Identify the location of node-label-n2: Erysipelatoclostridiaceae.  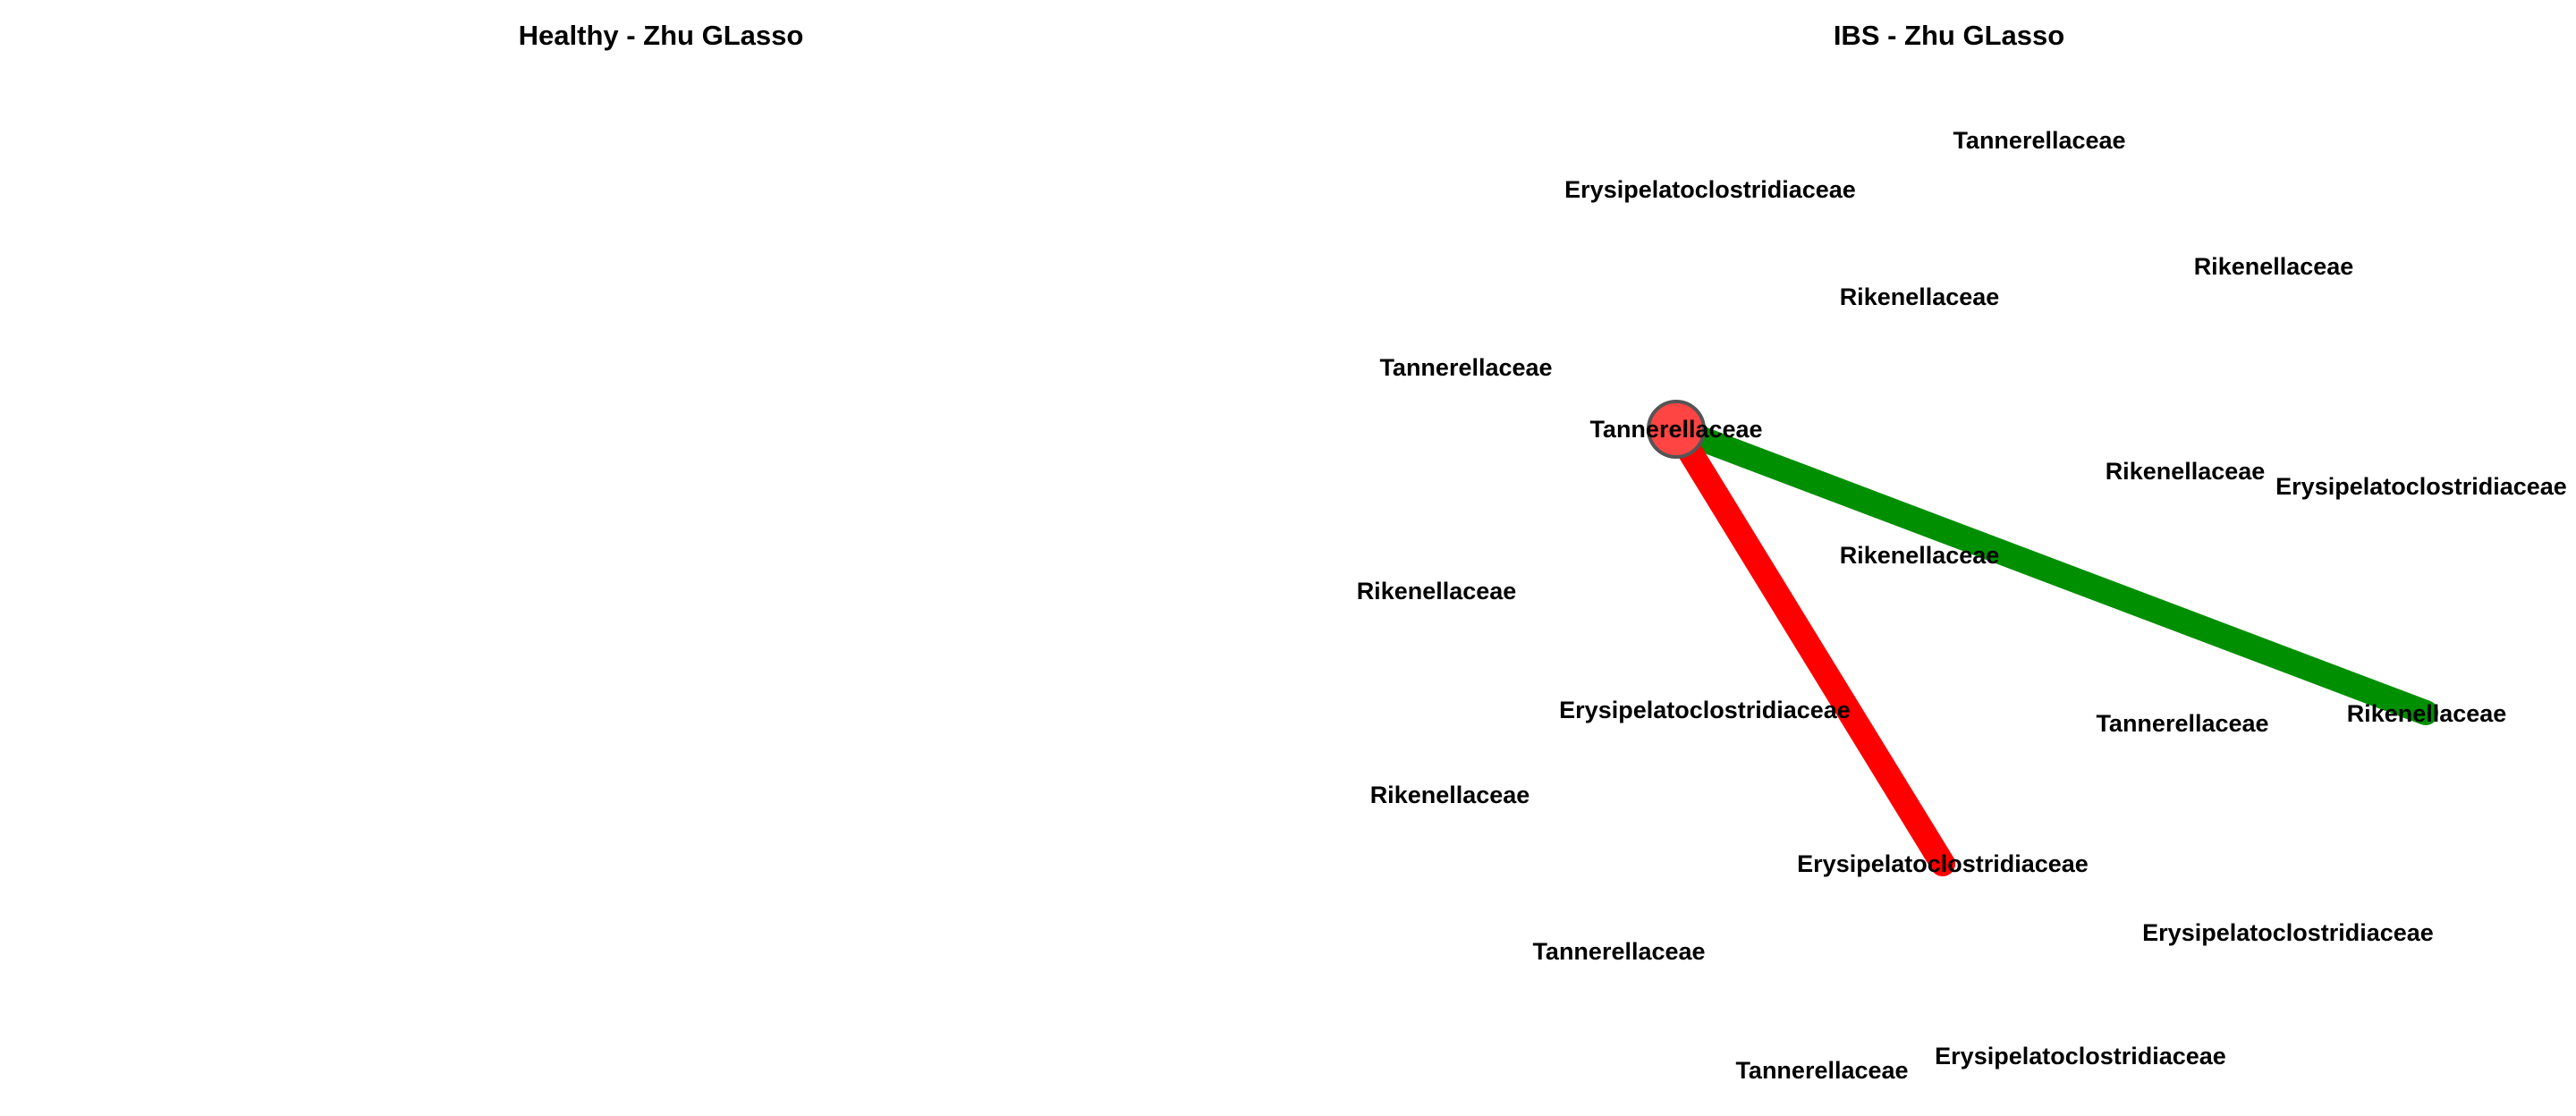
(1710, 189).